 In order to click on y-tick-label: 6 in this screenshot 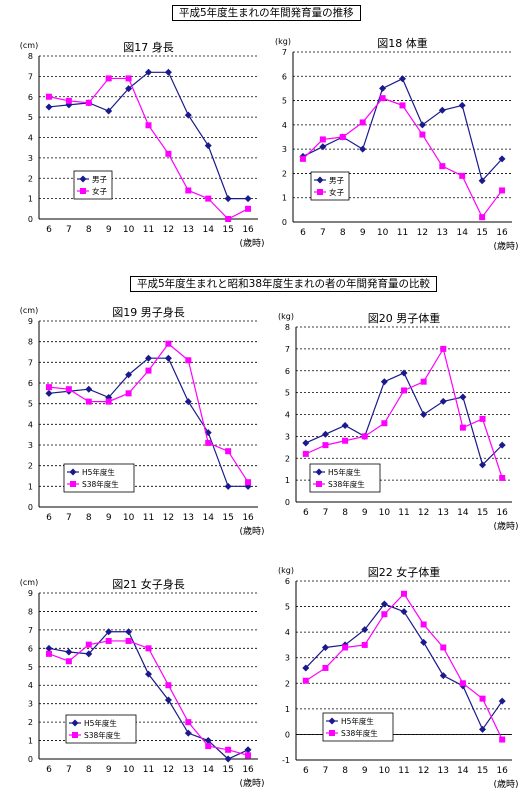, I will do `click(287, 371)`.